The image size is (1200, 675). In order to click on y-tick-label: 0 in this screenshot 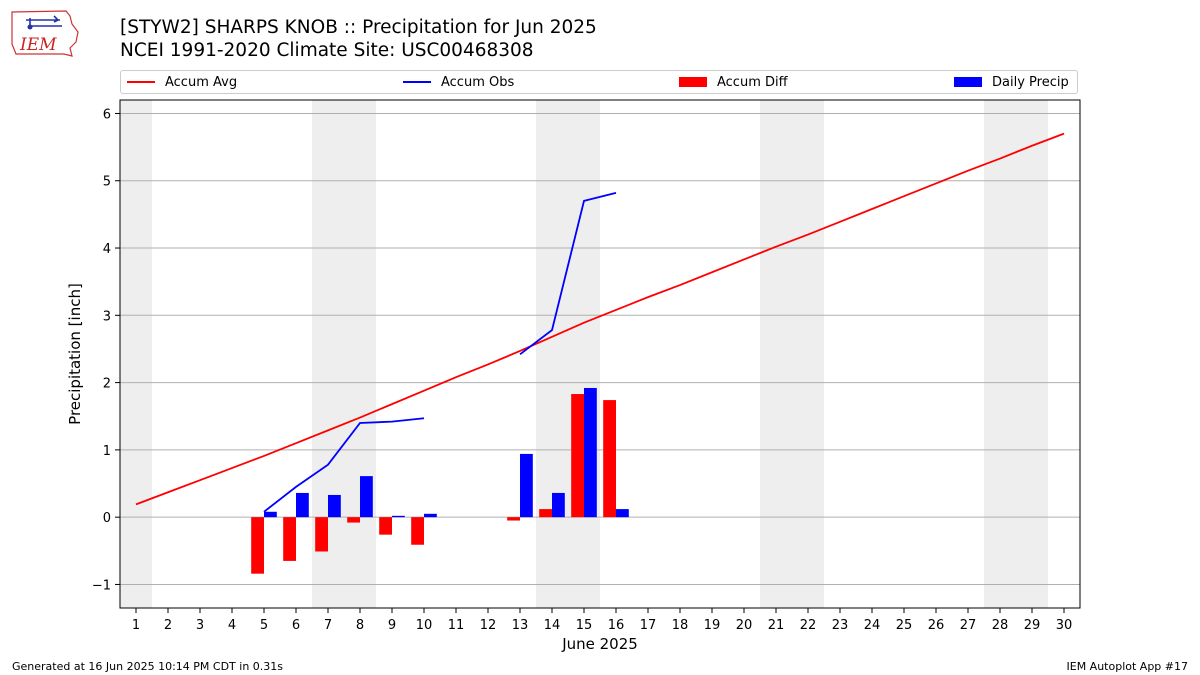, I will do `click(107, 518)`.